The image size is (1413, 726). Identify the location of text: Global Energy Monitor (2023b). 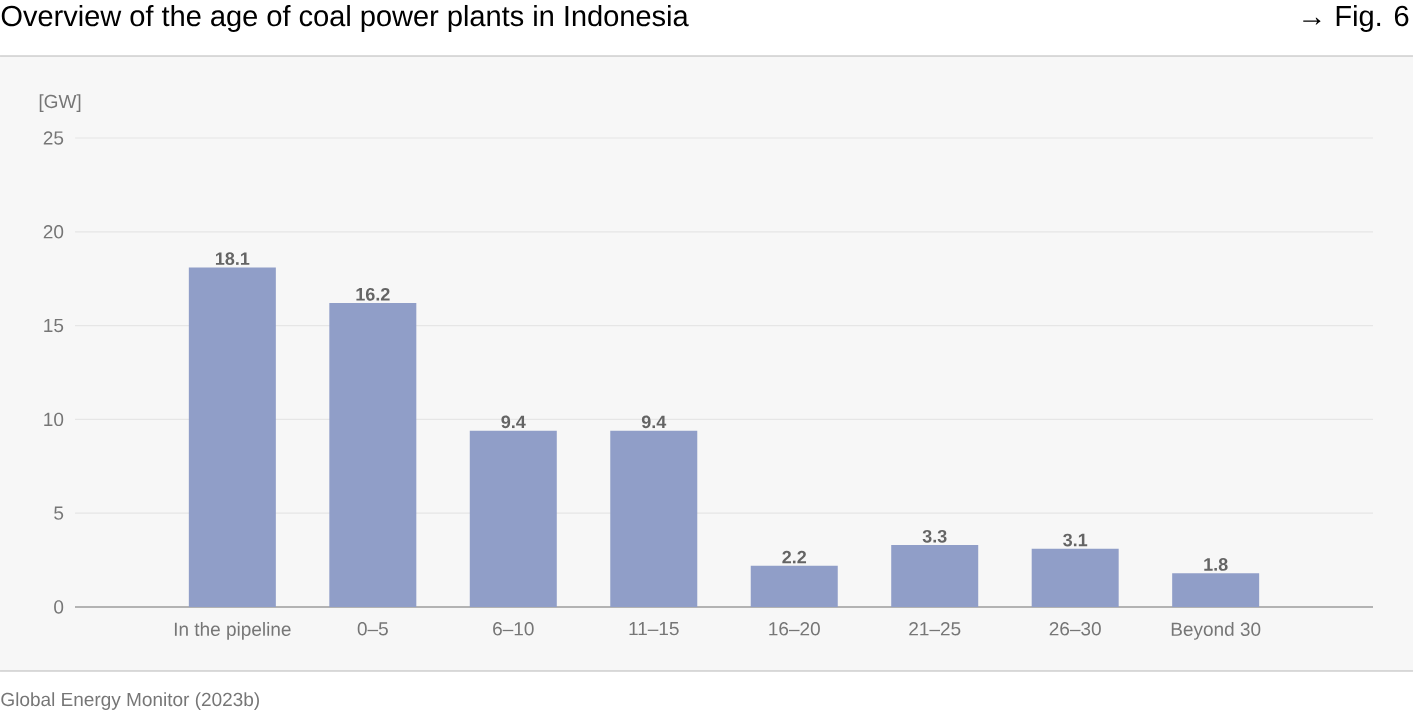
(130, 701).